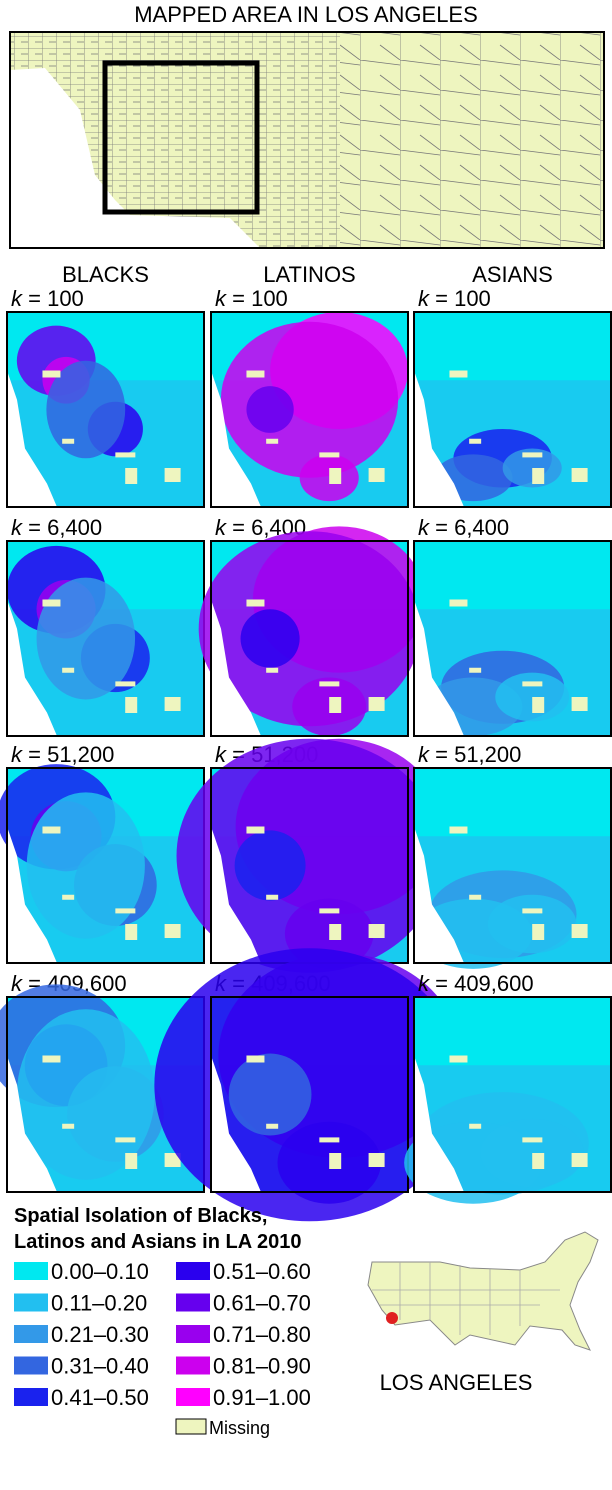 This screenshot has height=1490, width=612. What do you see at coordinates (100, 1366) in the screenshot?
I see `legend-label: 0.31–0.40` at bounding box center [100, 1366].